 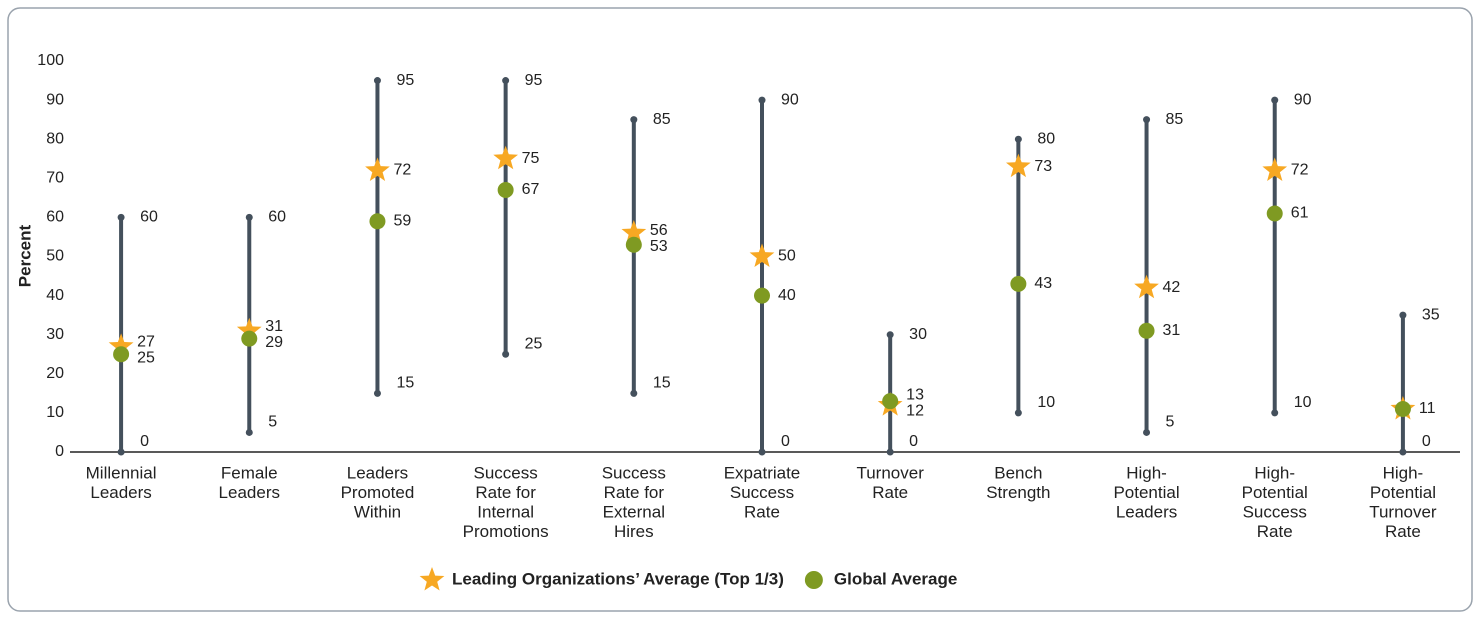 What do you see at coordinates (146, 358) in the screenshot?
I see `value-label: 25` at bounding box center [146, 358].